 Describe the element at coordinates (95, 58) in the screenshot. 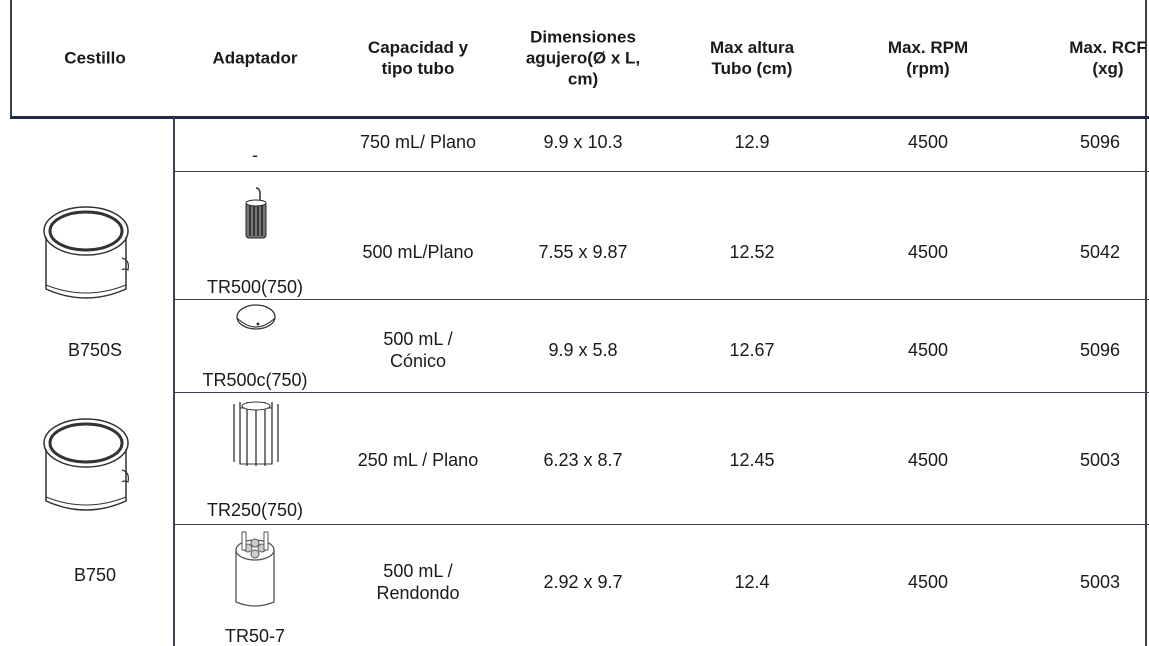

I see `cell: Cestillo` at that location.